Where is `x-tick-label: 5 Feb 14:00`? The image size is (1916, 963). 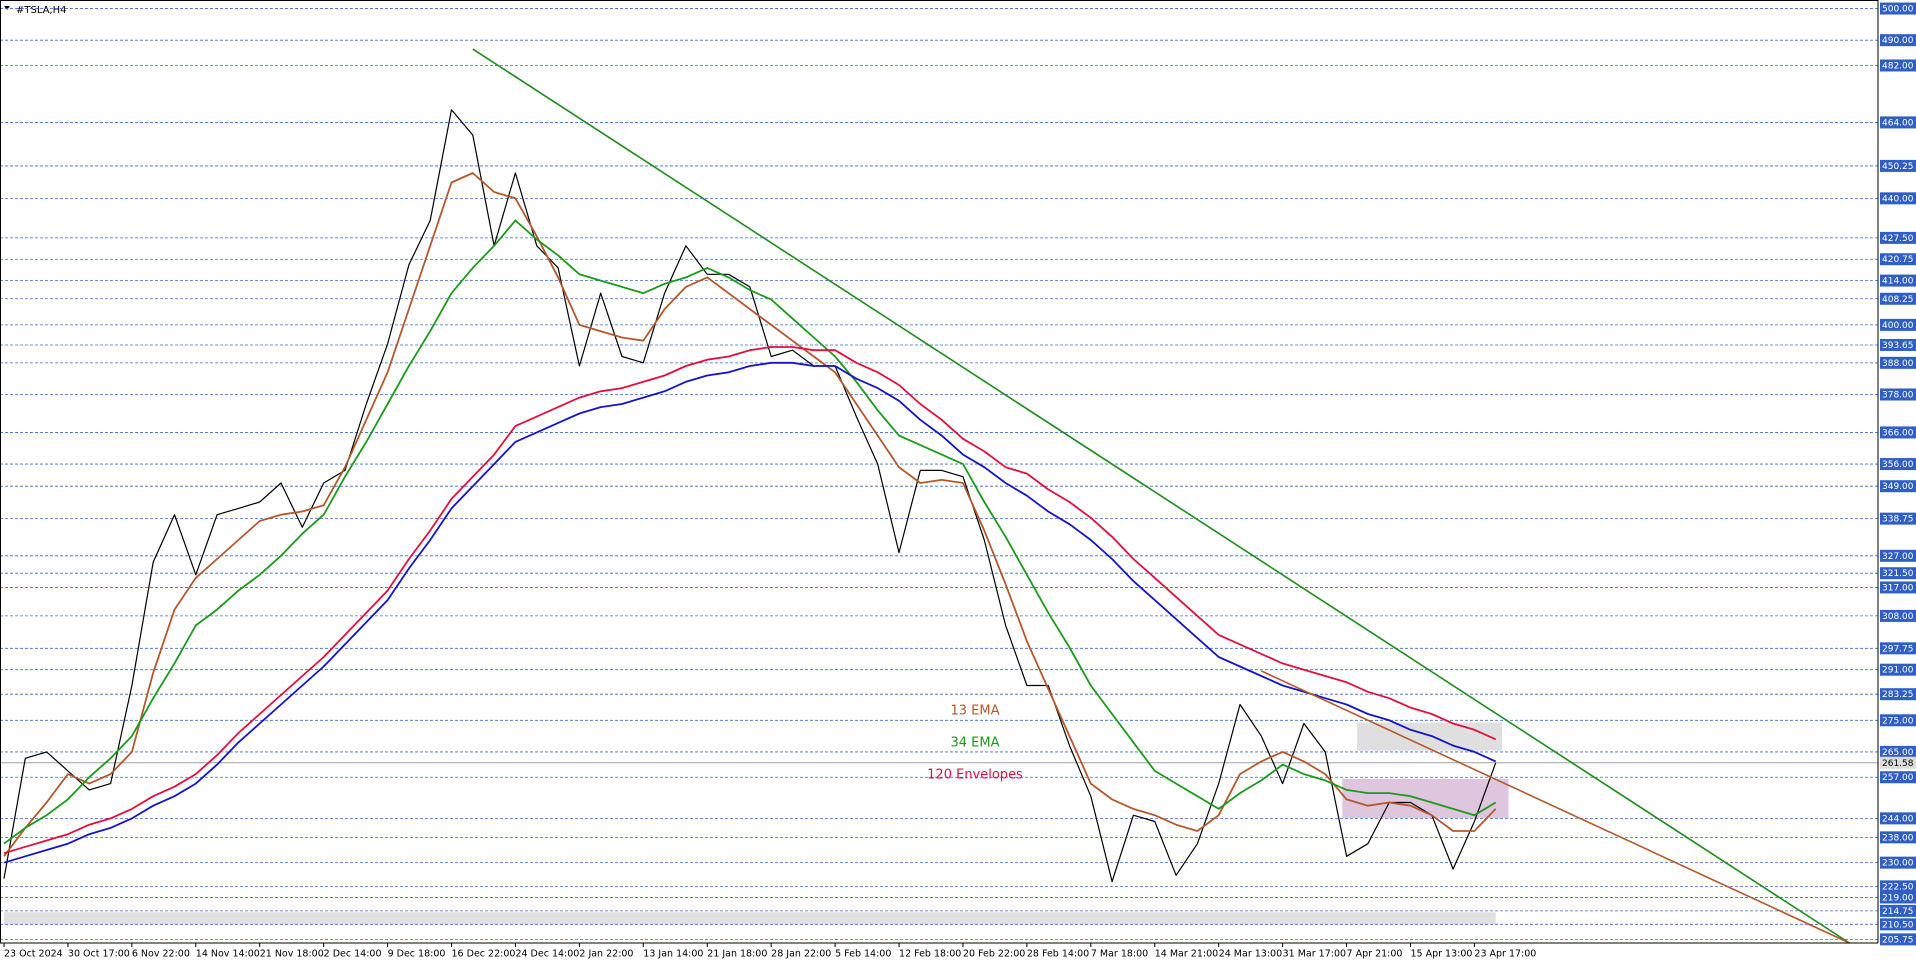
x-tick-label: 5 Feb 14:00 is located at coordinates (863, 954).